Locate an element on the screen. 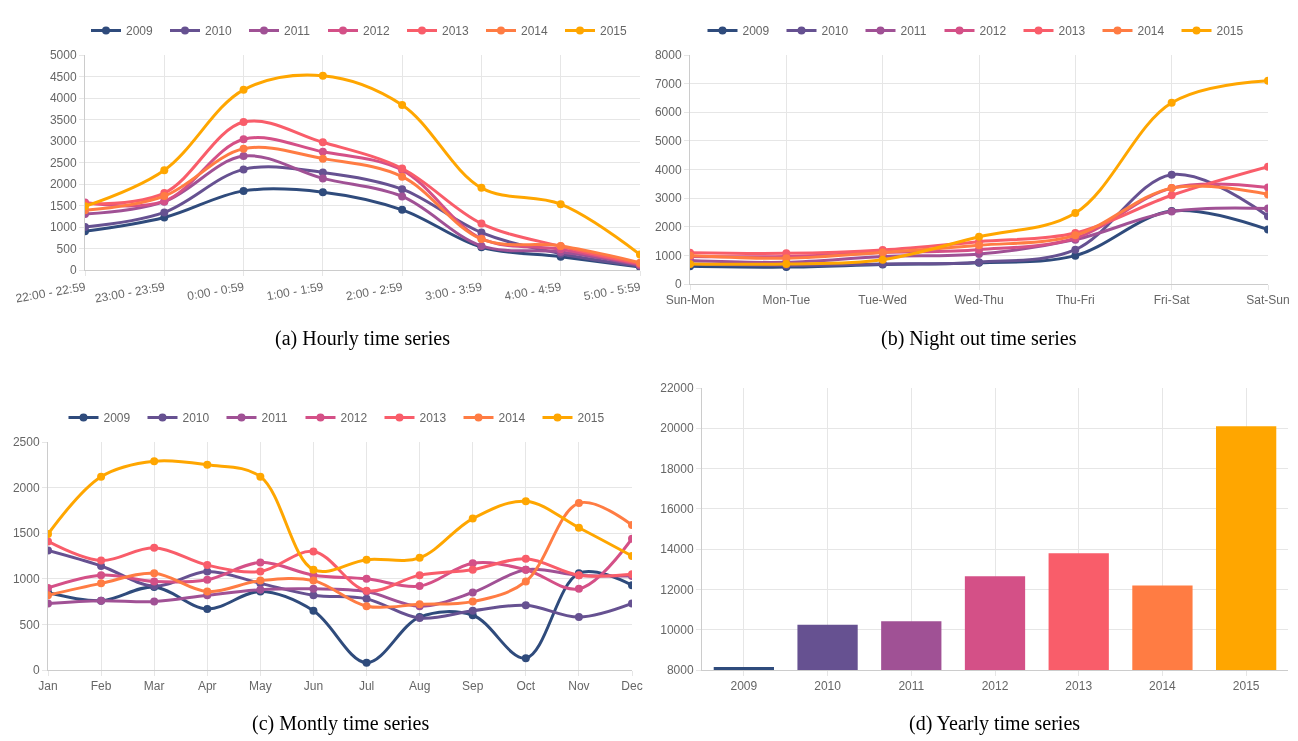  x-tick-label: 2010 is located at coordinates (828, 686).